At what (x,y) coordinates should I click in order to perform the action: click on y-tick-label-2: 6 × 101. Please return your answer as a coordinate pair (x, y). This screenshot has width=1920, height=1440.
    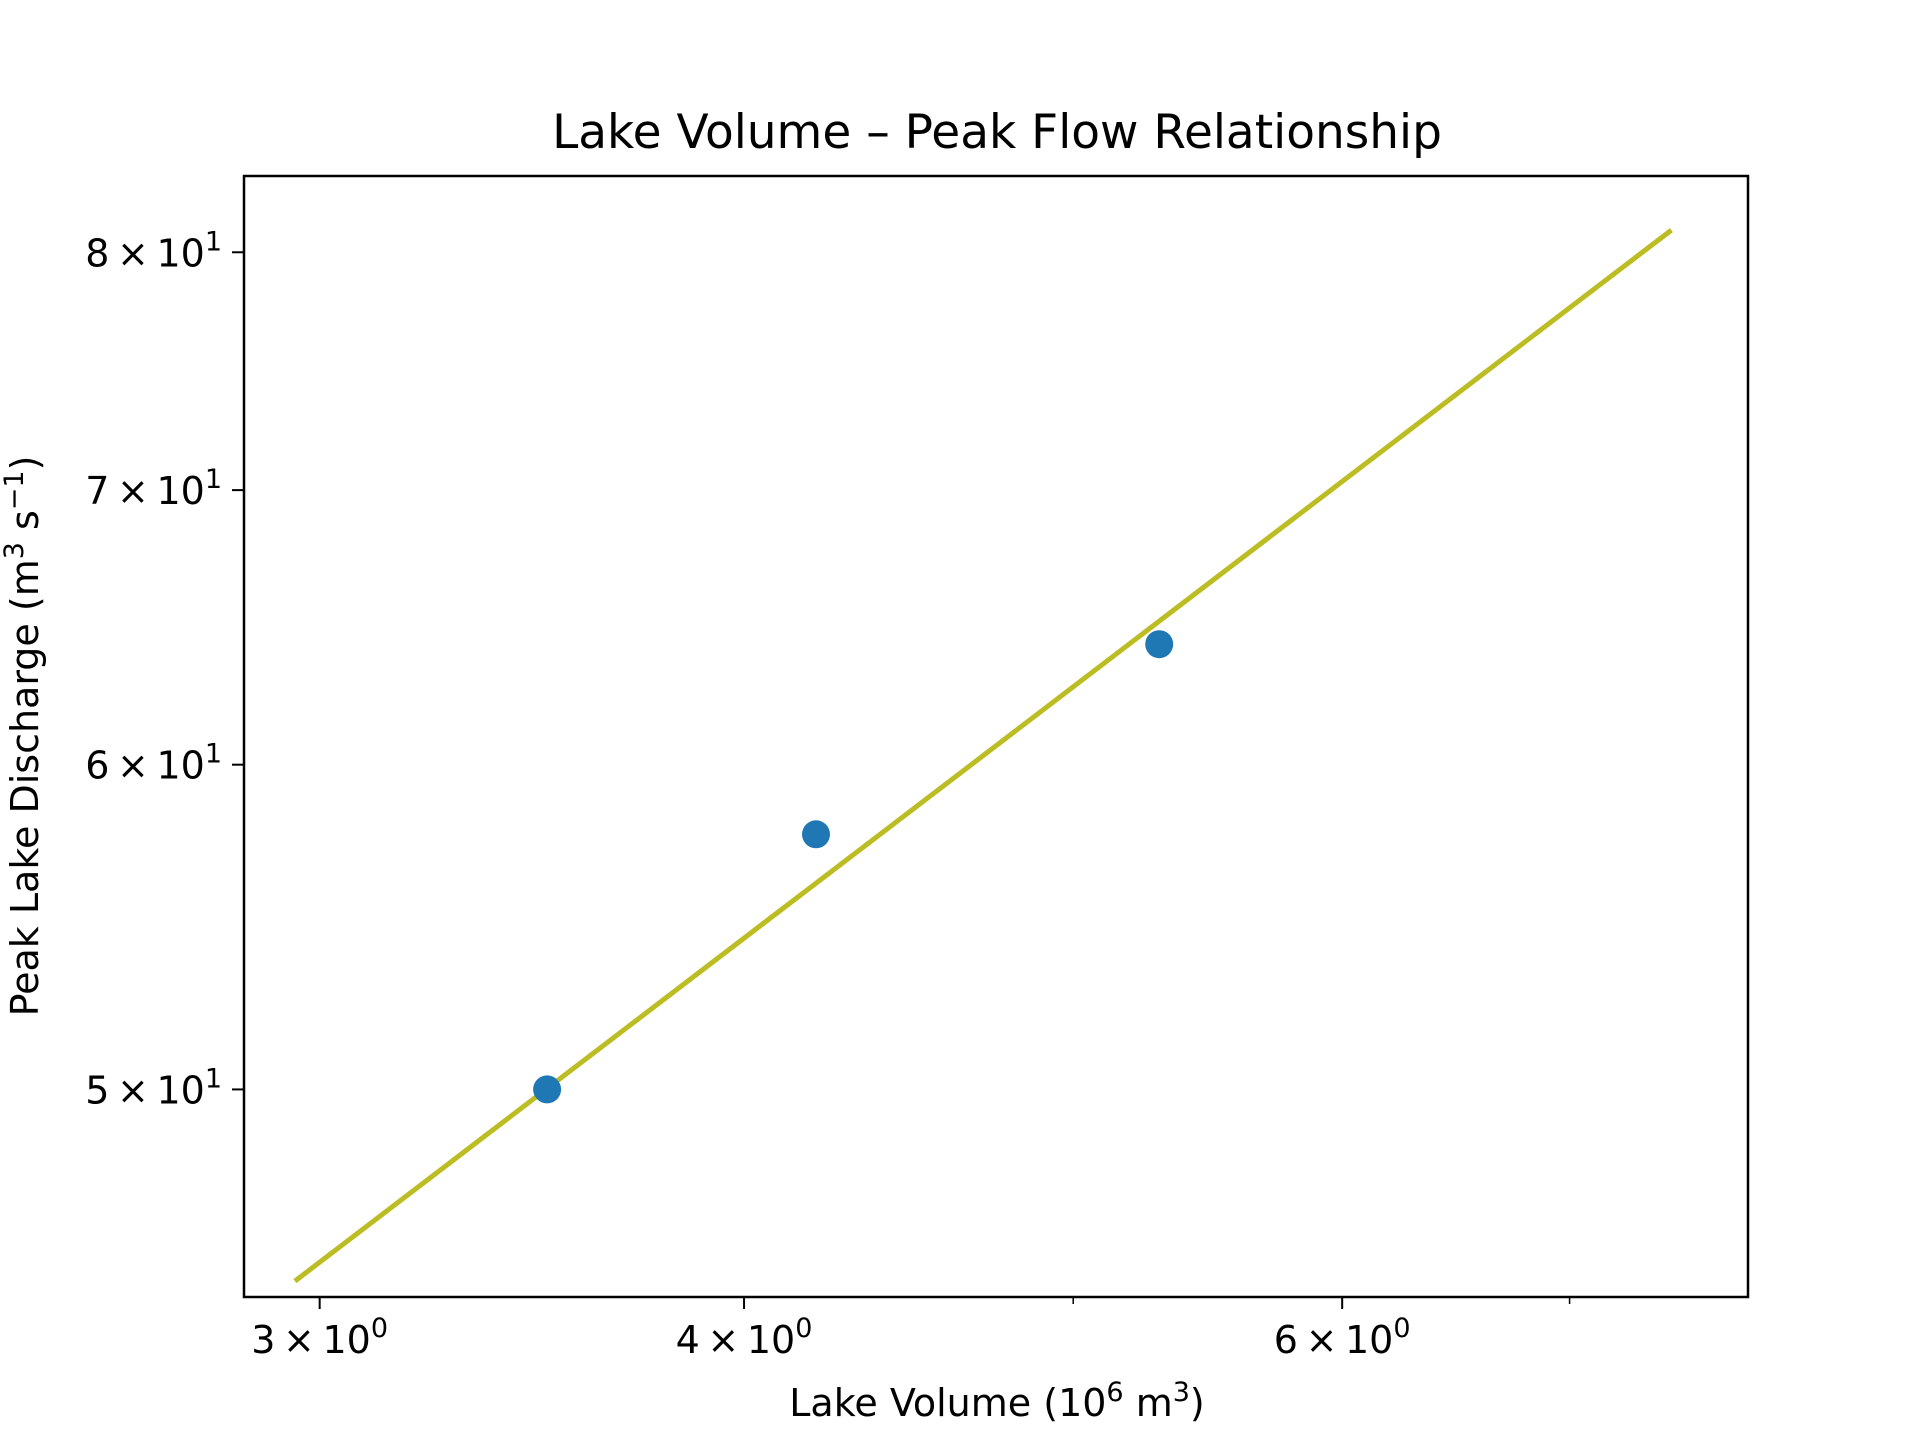
    Looking at the image, I should click on (153, 763).